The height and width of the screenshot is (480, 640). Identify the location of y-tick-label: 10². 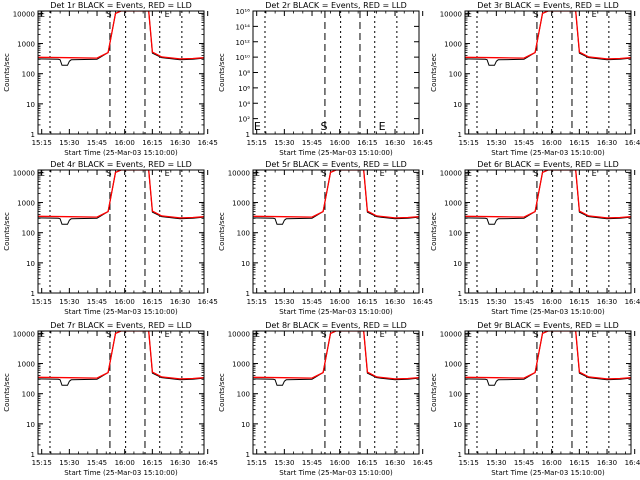
(244, 120).